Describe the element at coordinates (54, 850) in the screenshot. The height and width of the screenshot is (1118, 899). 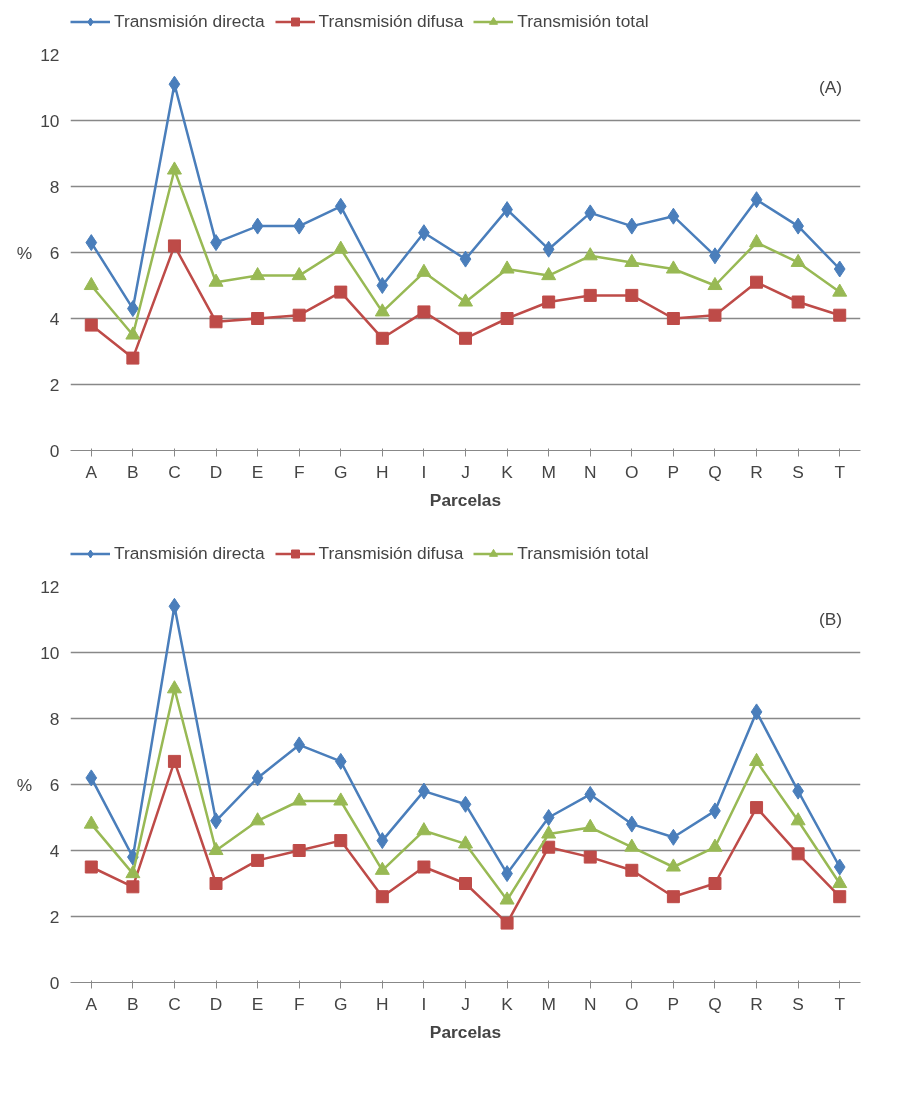
I see `y-tick-label: 4` at that location.